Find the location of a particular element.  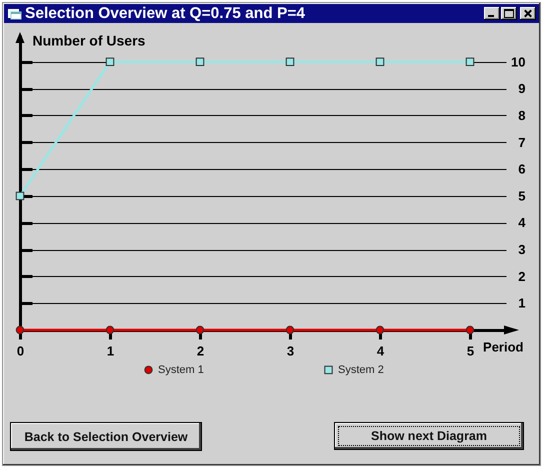

y-tick-label: 5 is located at coordinates (522, 196).